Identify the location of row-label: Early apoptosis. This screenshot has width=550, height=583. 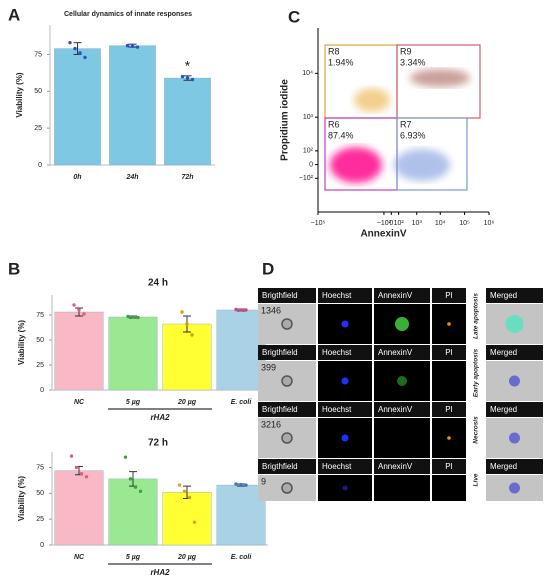
(476, 372).